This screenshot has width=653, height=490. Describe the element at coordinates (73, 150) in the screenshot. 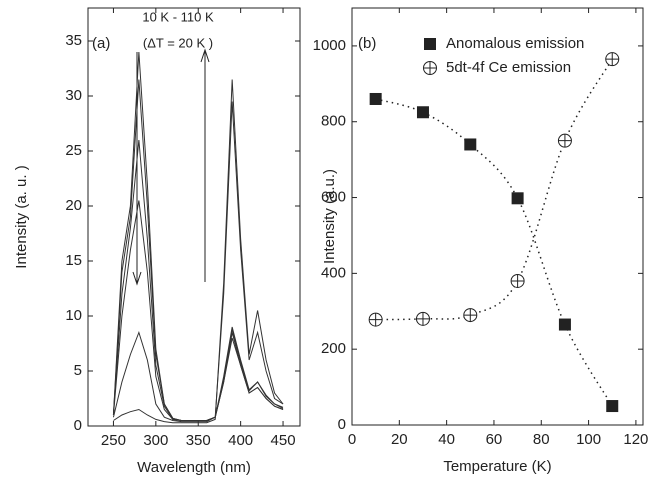

I see `y-tick-label: 25` at that location.